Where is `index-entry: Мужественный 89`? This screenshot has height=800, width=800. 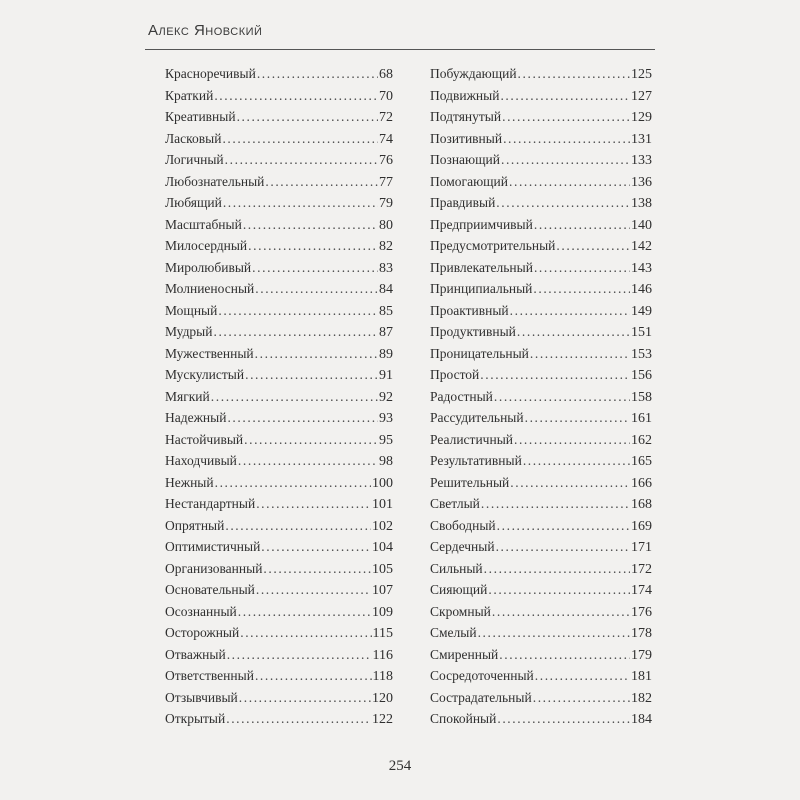
index-entry: Мужественный 89 is located at coordinates (279, 357).